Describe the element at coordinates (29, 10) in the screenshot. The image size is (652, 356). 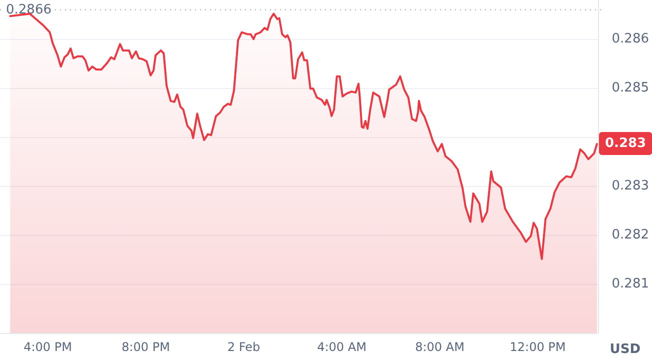
I see `ref-line-label: 0.2866` at that location.